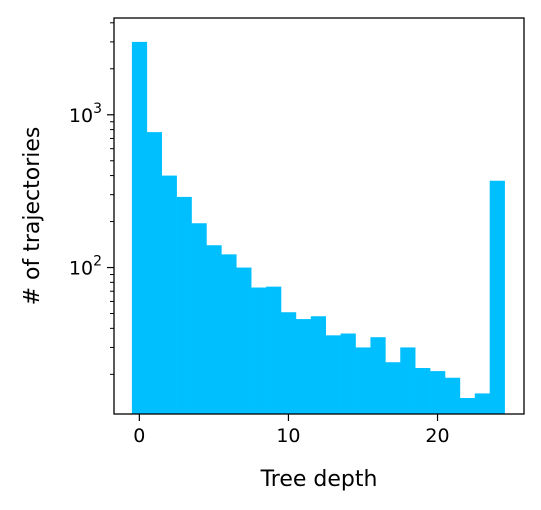 The width and height of the screenshot is (541, 510). Describe the element at coordinates (32, 216) in the screenshot. I see `y-axis-label: # of trajectories` at that location.